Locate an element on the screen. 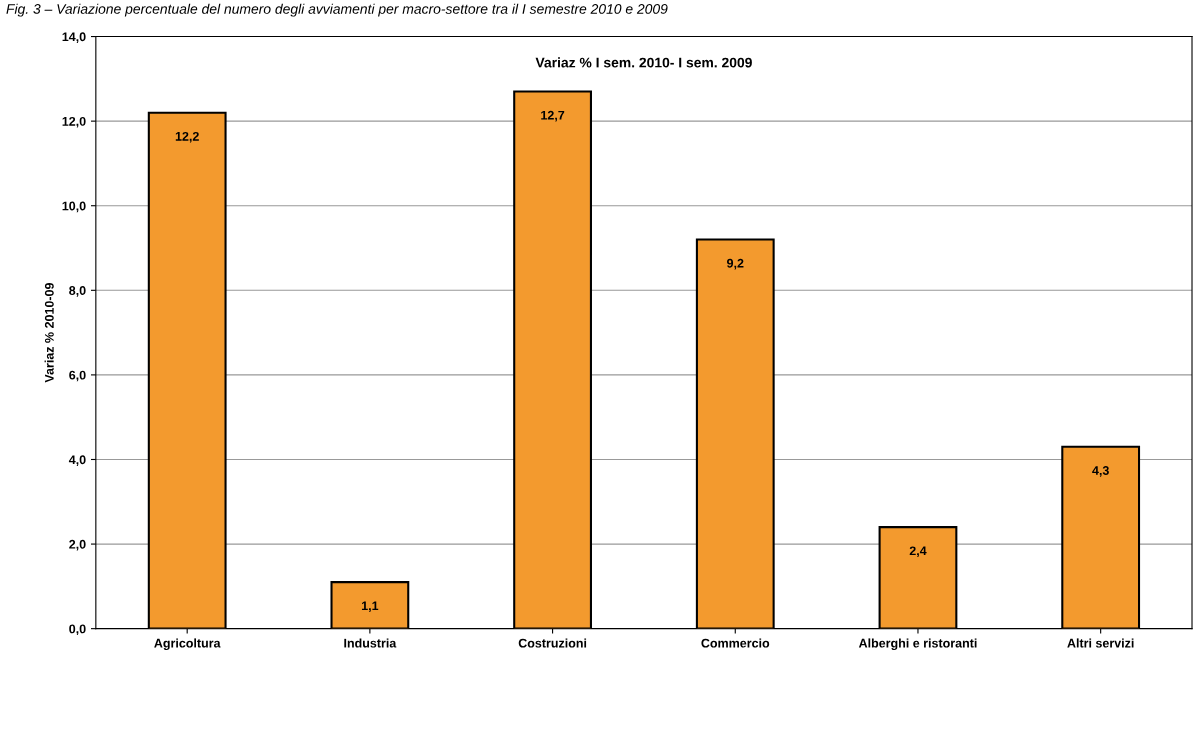 This screenshot has height=731, width=1198. y-tick-label: 10,0 is located at coordinates (74, 207).